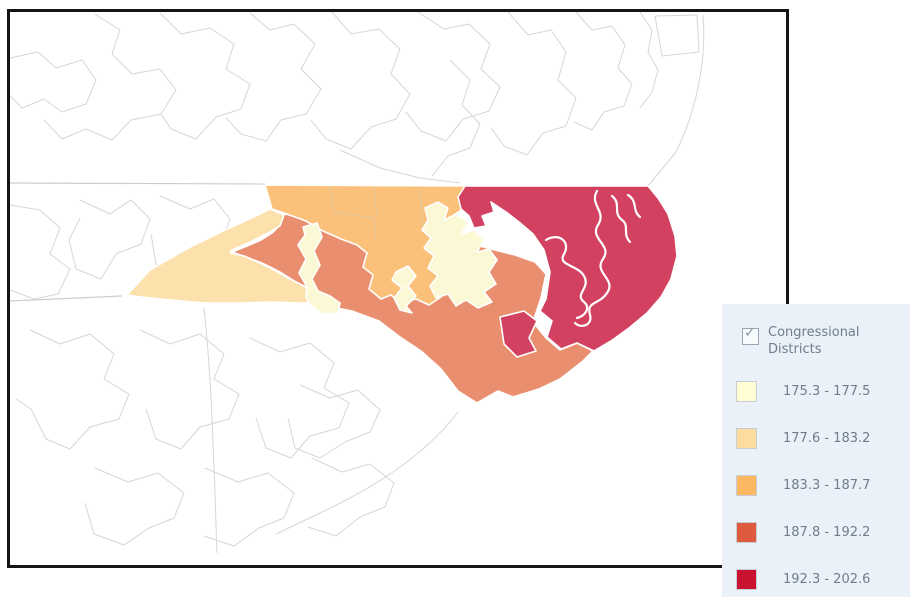 The image size is (915, 604). What do you see at coordinates (746, 532) in the screenshot?
I see `legend-swatch-class4` at bounding box center [746, 532].